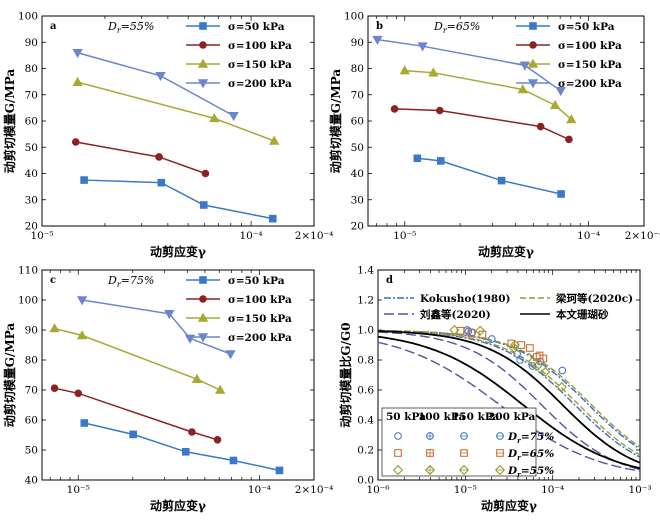 The image size is (660, 520). I want to click on panel-letter: d, so click(389, 280).